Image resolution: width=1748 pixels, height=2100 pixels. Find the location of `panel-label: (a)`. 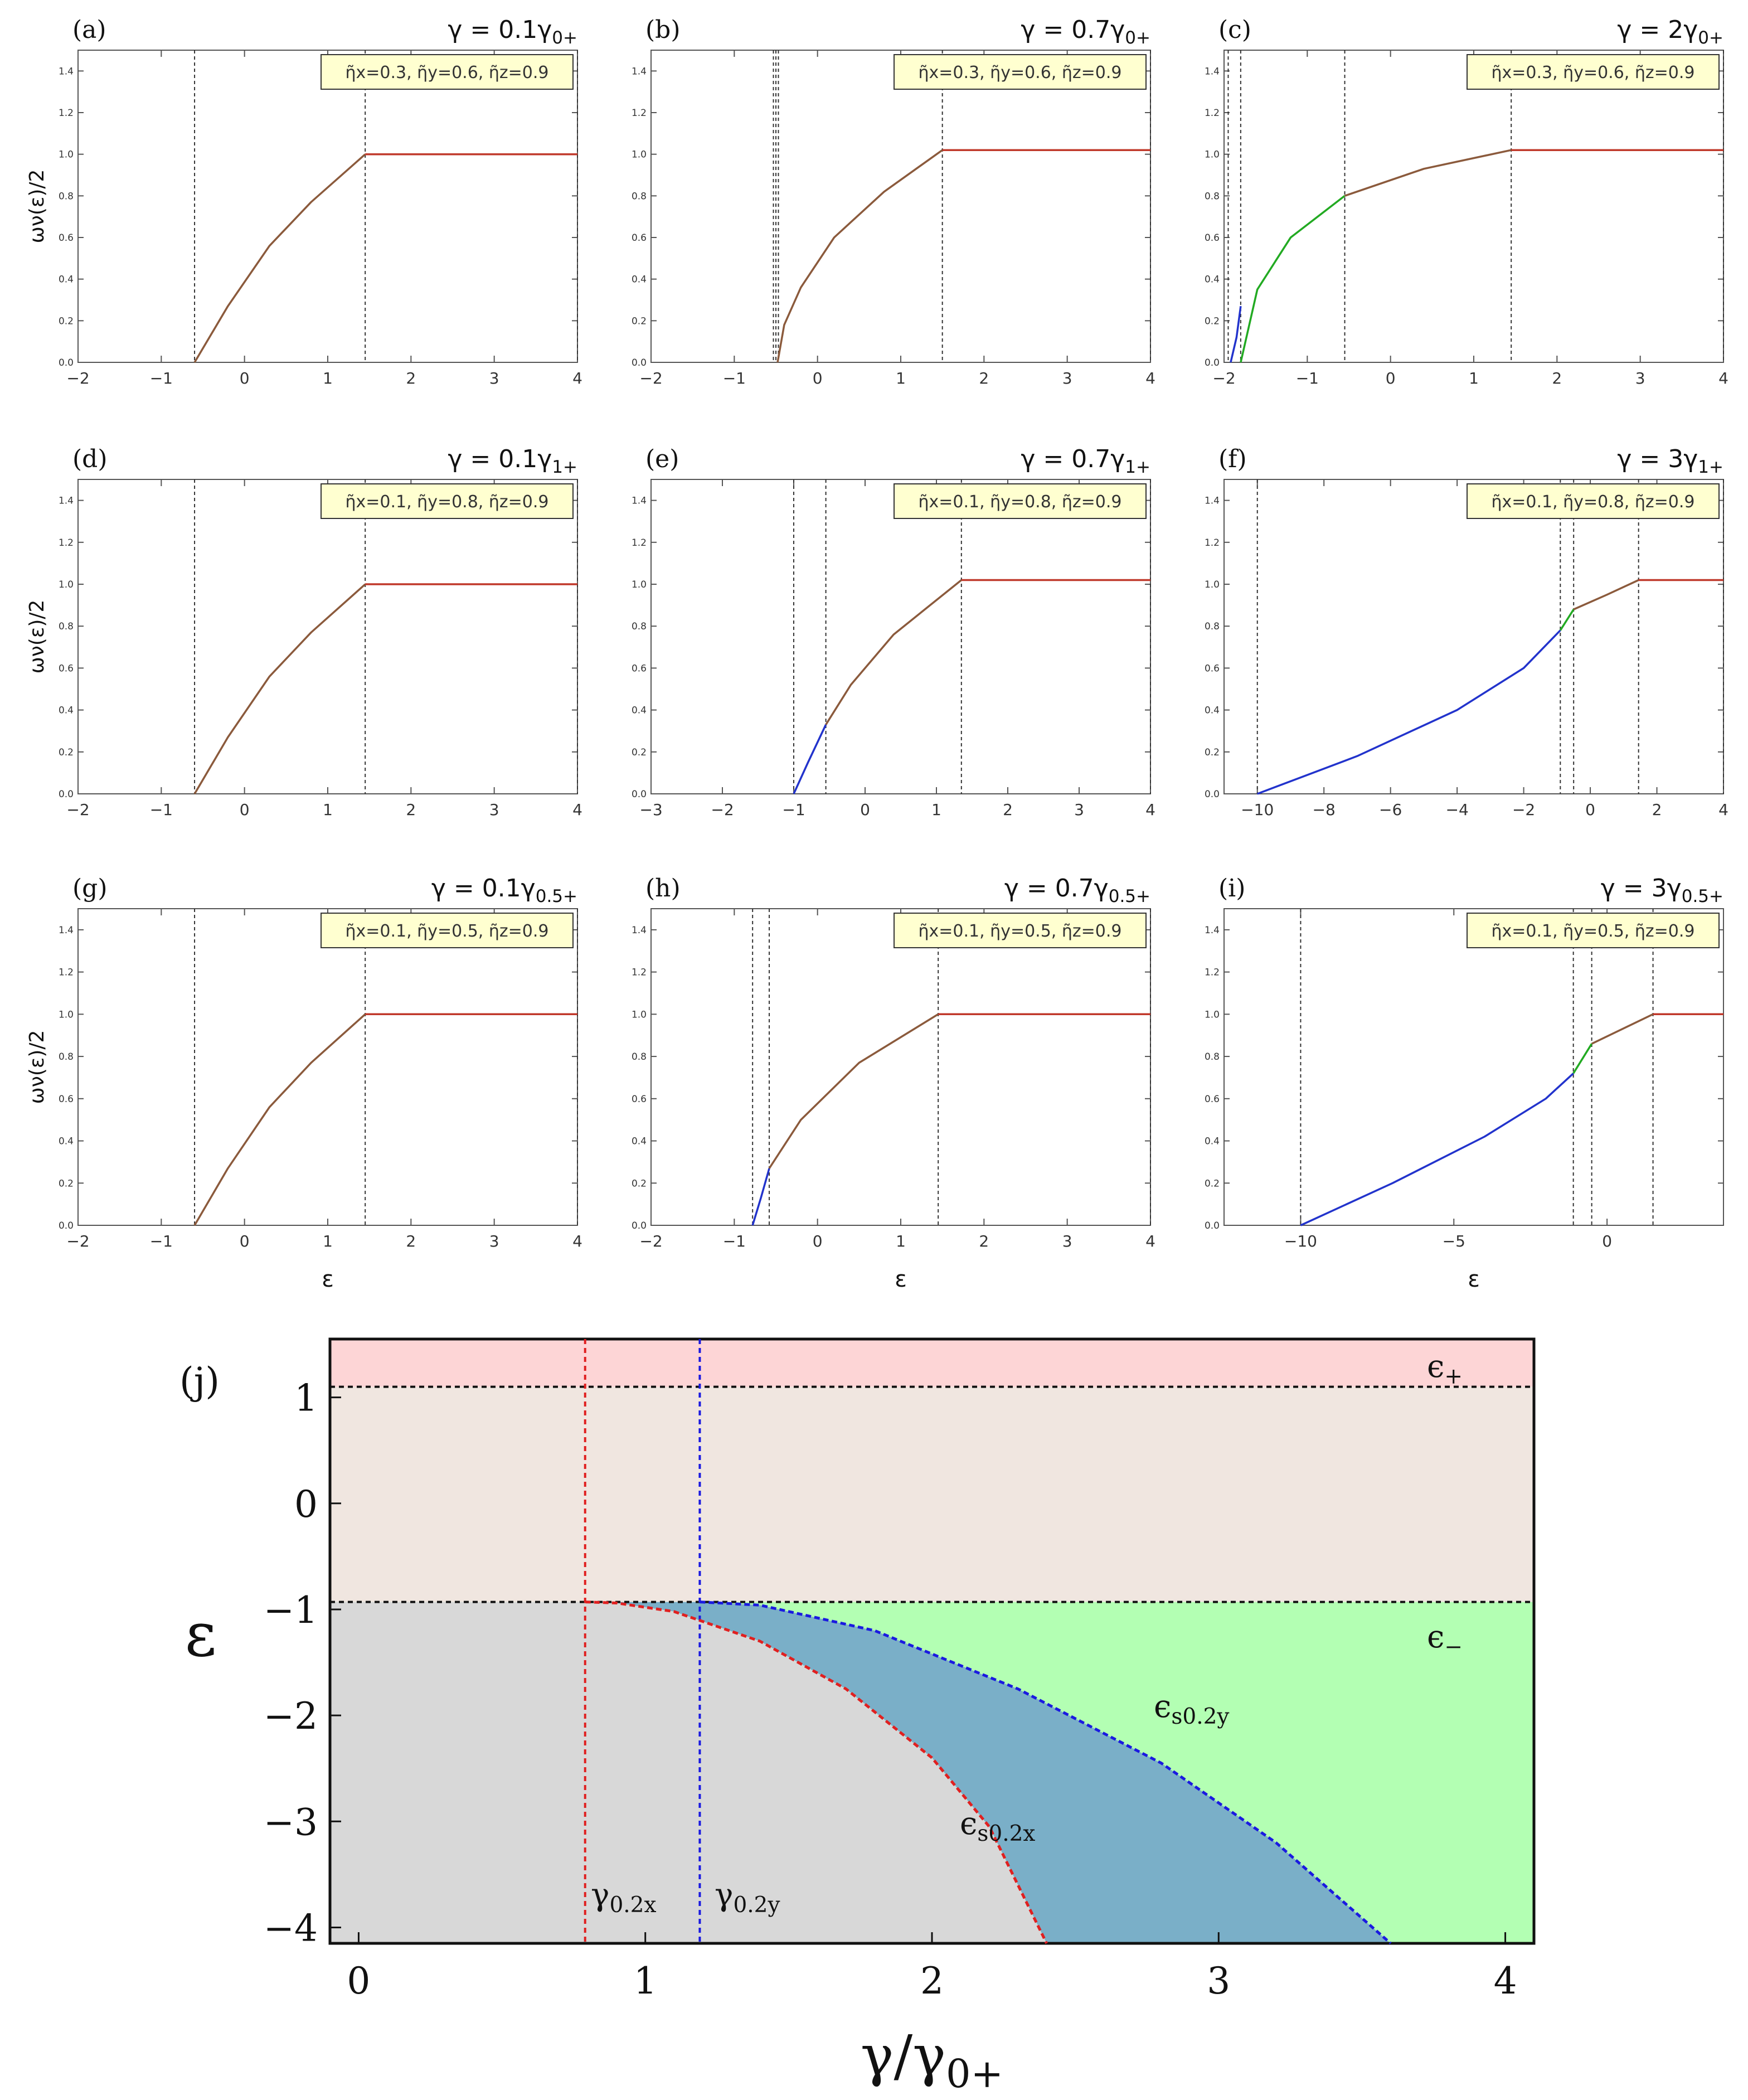

panel-label: (a) is located at coordinates (89, 30).